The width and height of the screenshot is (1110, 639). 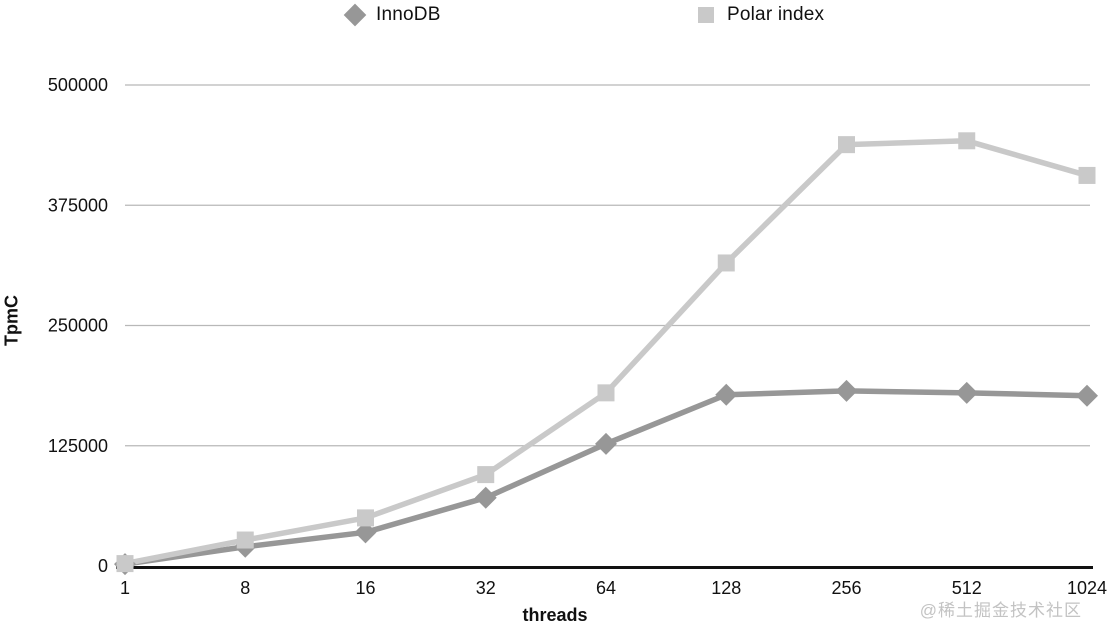 I want to click on x-tick-label: 256, so click(x=846, y=588).